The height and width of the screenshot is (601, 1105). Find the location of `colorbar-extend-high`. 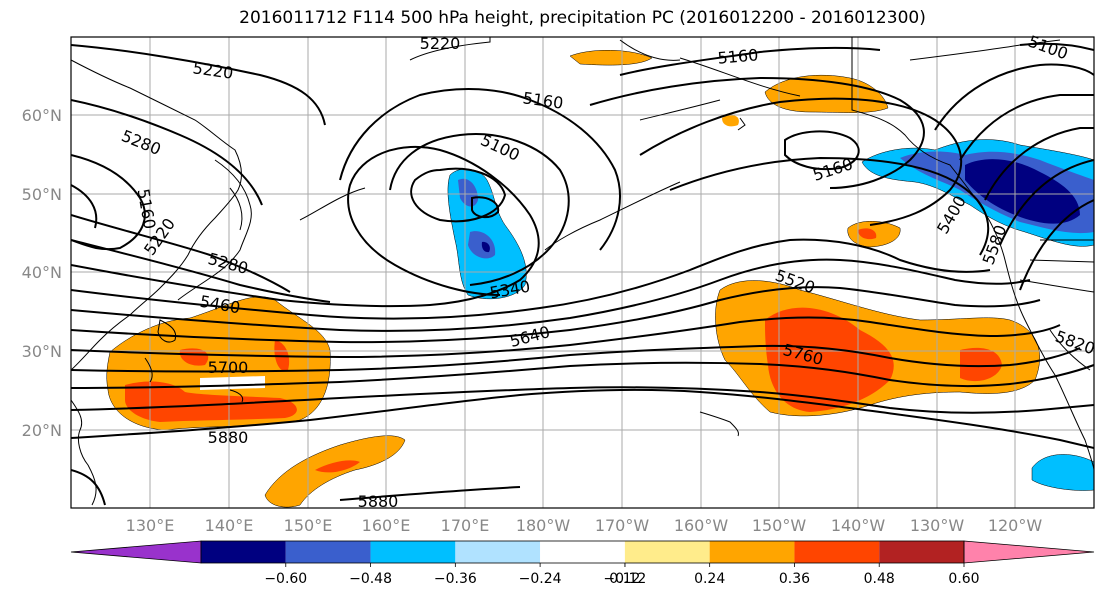

colorbar-extend-high is located at coordinates (1029, 552).